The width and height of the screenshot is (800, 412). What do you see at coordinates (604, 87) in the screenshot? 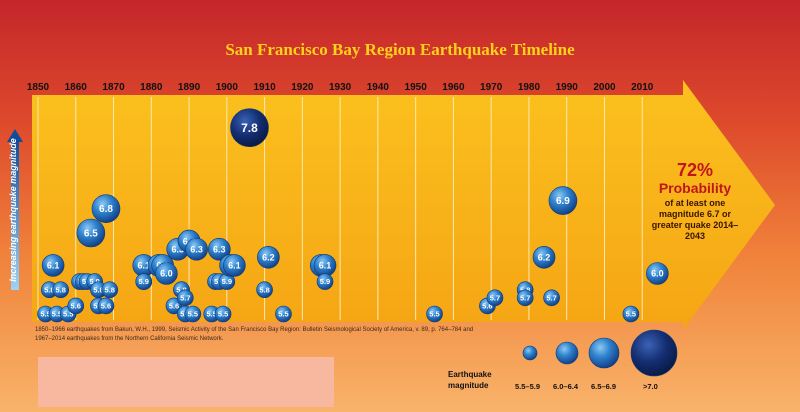
I see `x-tick-label: 2000` at bounding box center [604, 87].